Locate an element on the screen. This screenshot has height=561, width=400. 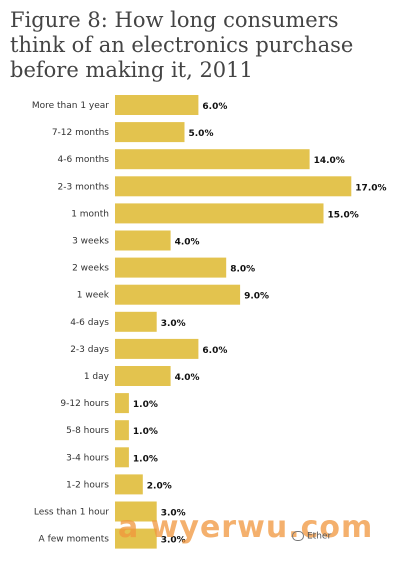
watermark: a wyerwu.com is located at coordinates (246, 527).